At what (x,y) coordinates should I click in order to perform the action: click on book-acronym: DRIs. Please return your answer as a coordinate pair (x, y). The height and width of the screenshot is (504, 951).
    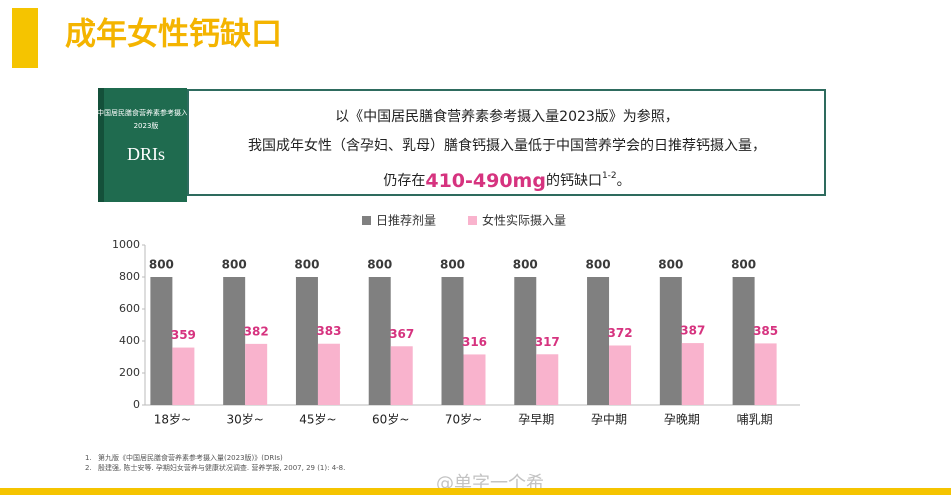
    Looking at the image, I should click on (146, 154).